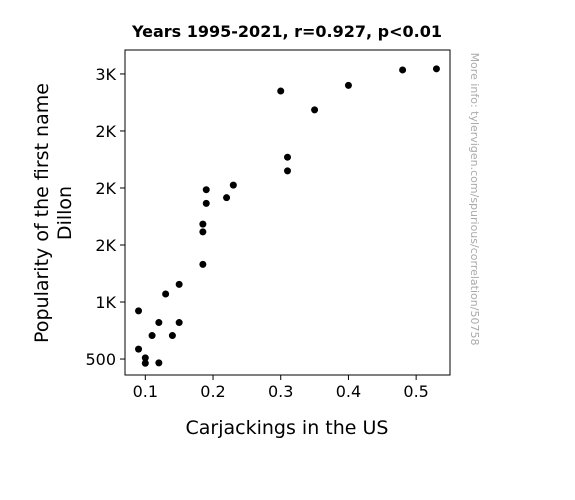  Describe the element at coordinates (286, 31) in the screenshot. I see `chart-title: Years 1995-2021, r=0.927, p<0.01` at that location.